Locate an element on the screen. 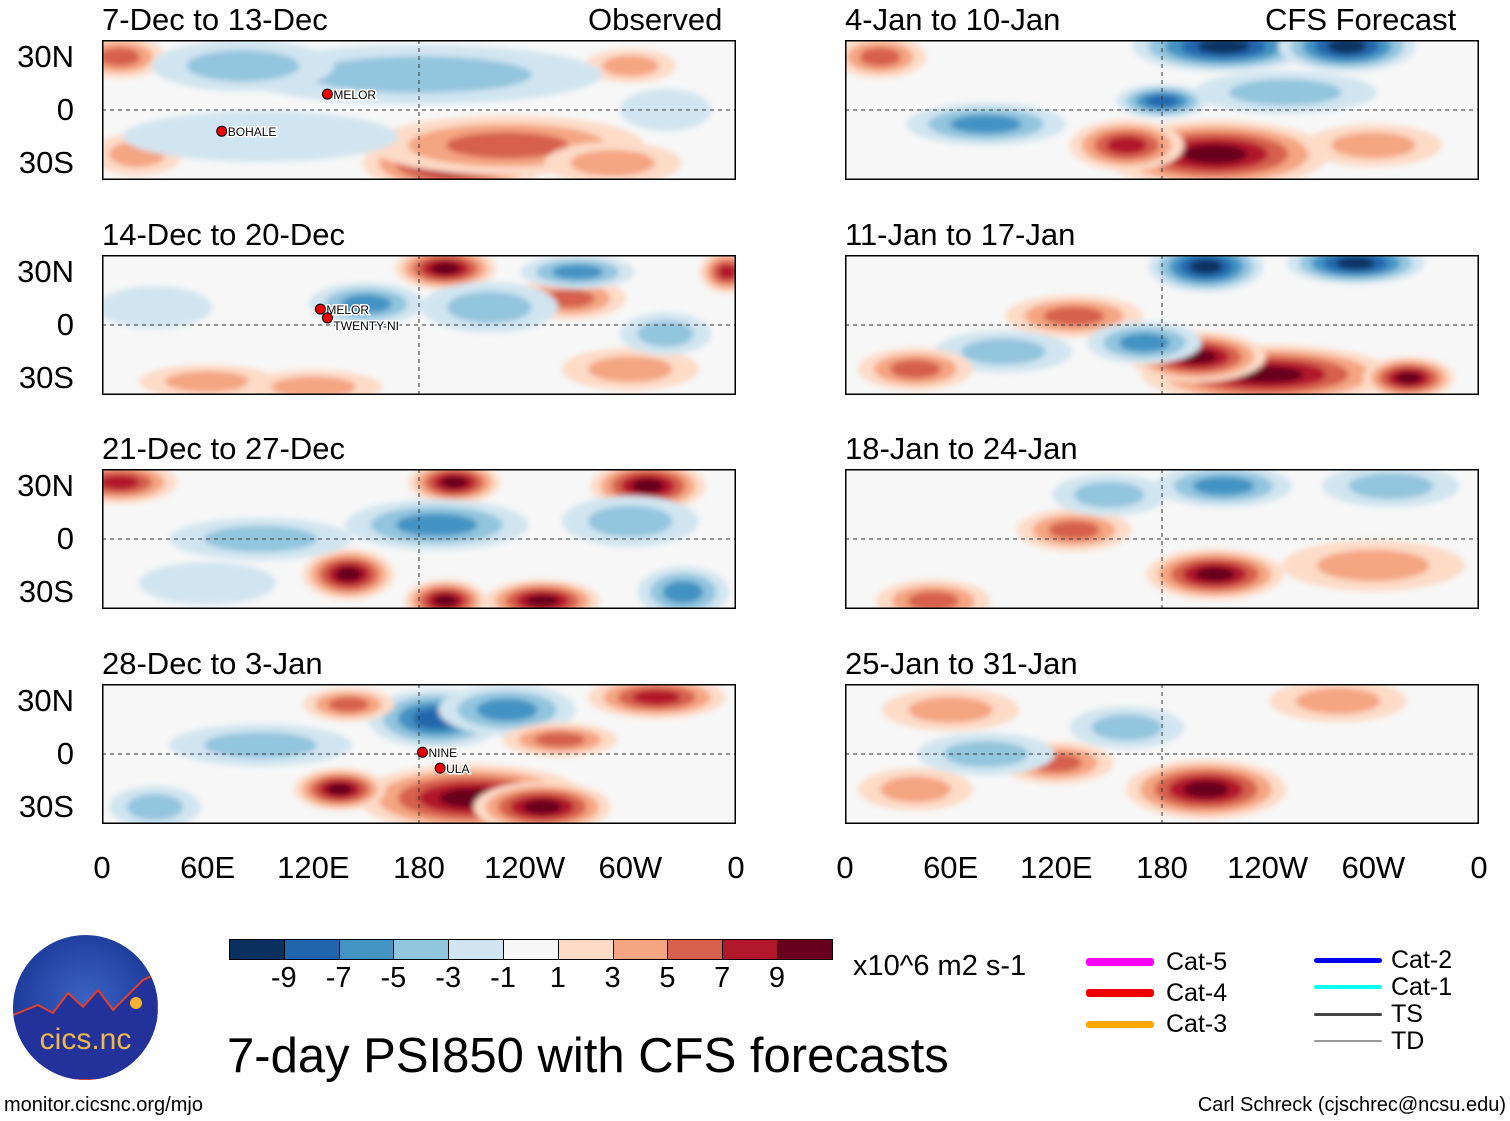  colorbar-label: 3 is located at coordinates (612, 978).